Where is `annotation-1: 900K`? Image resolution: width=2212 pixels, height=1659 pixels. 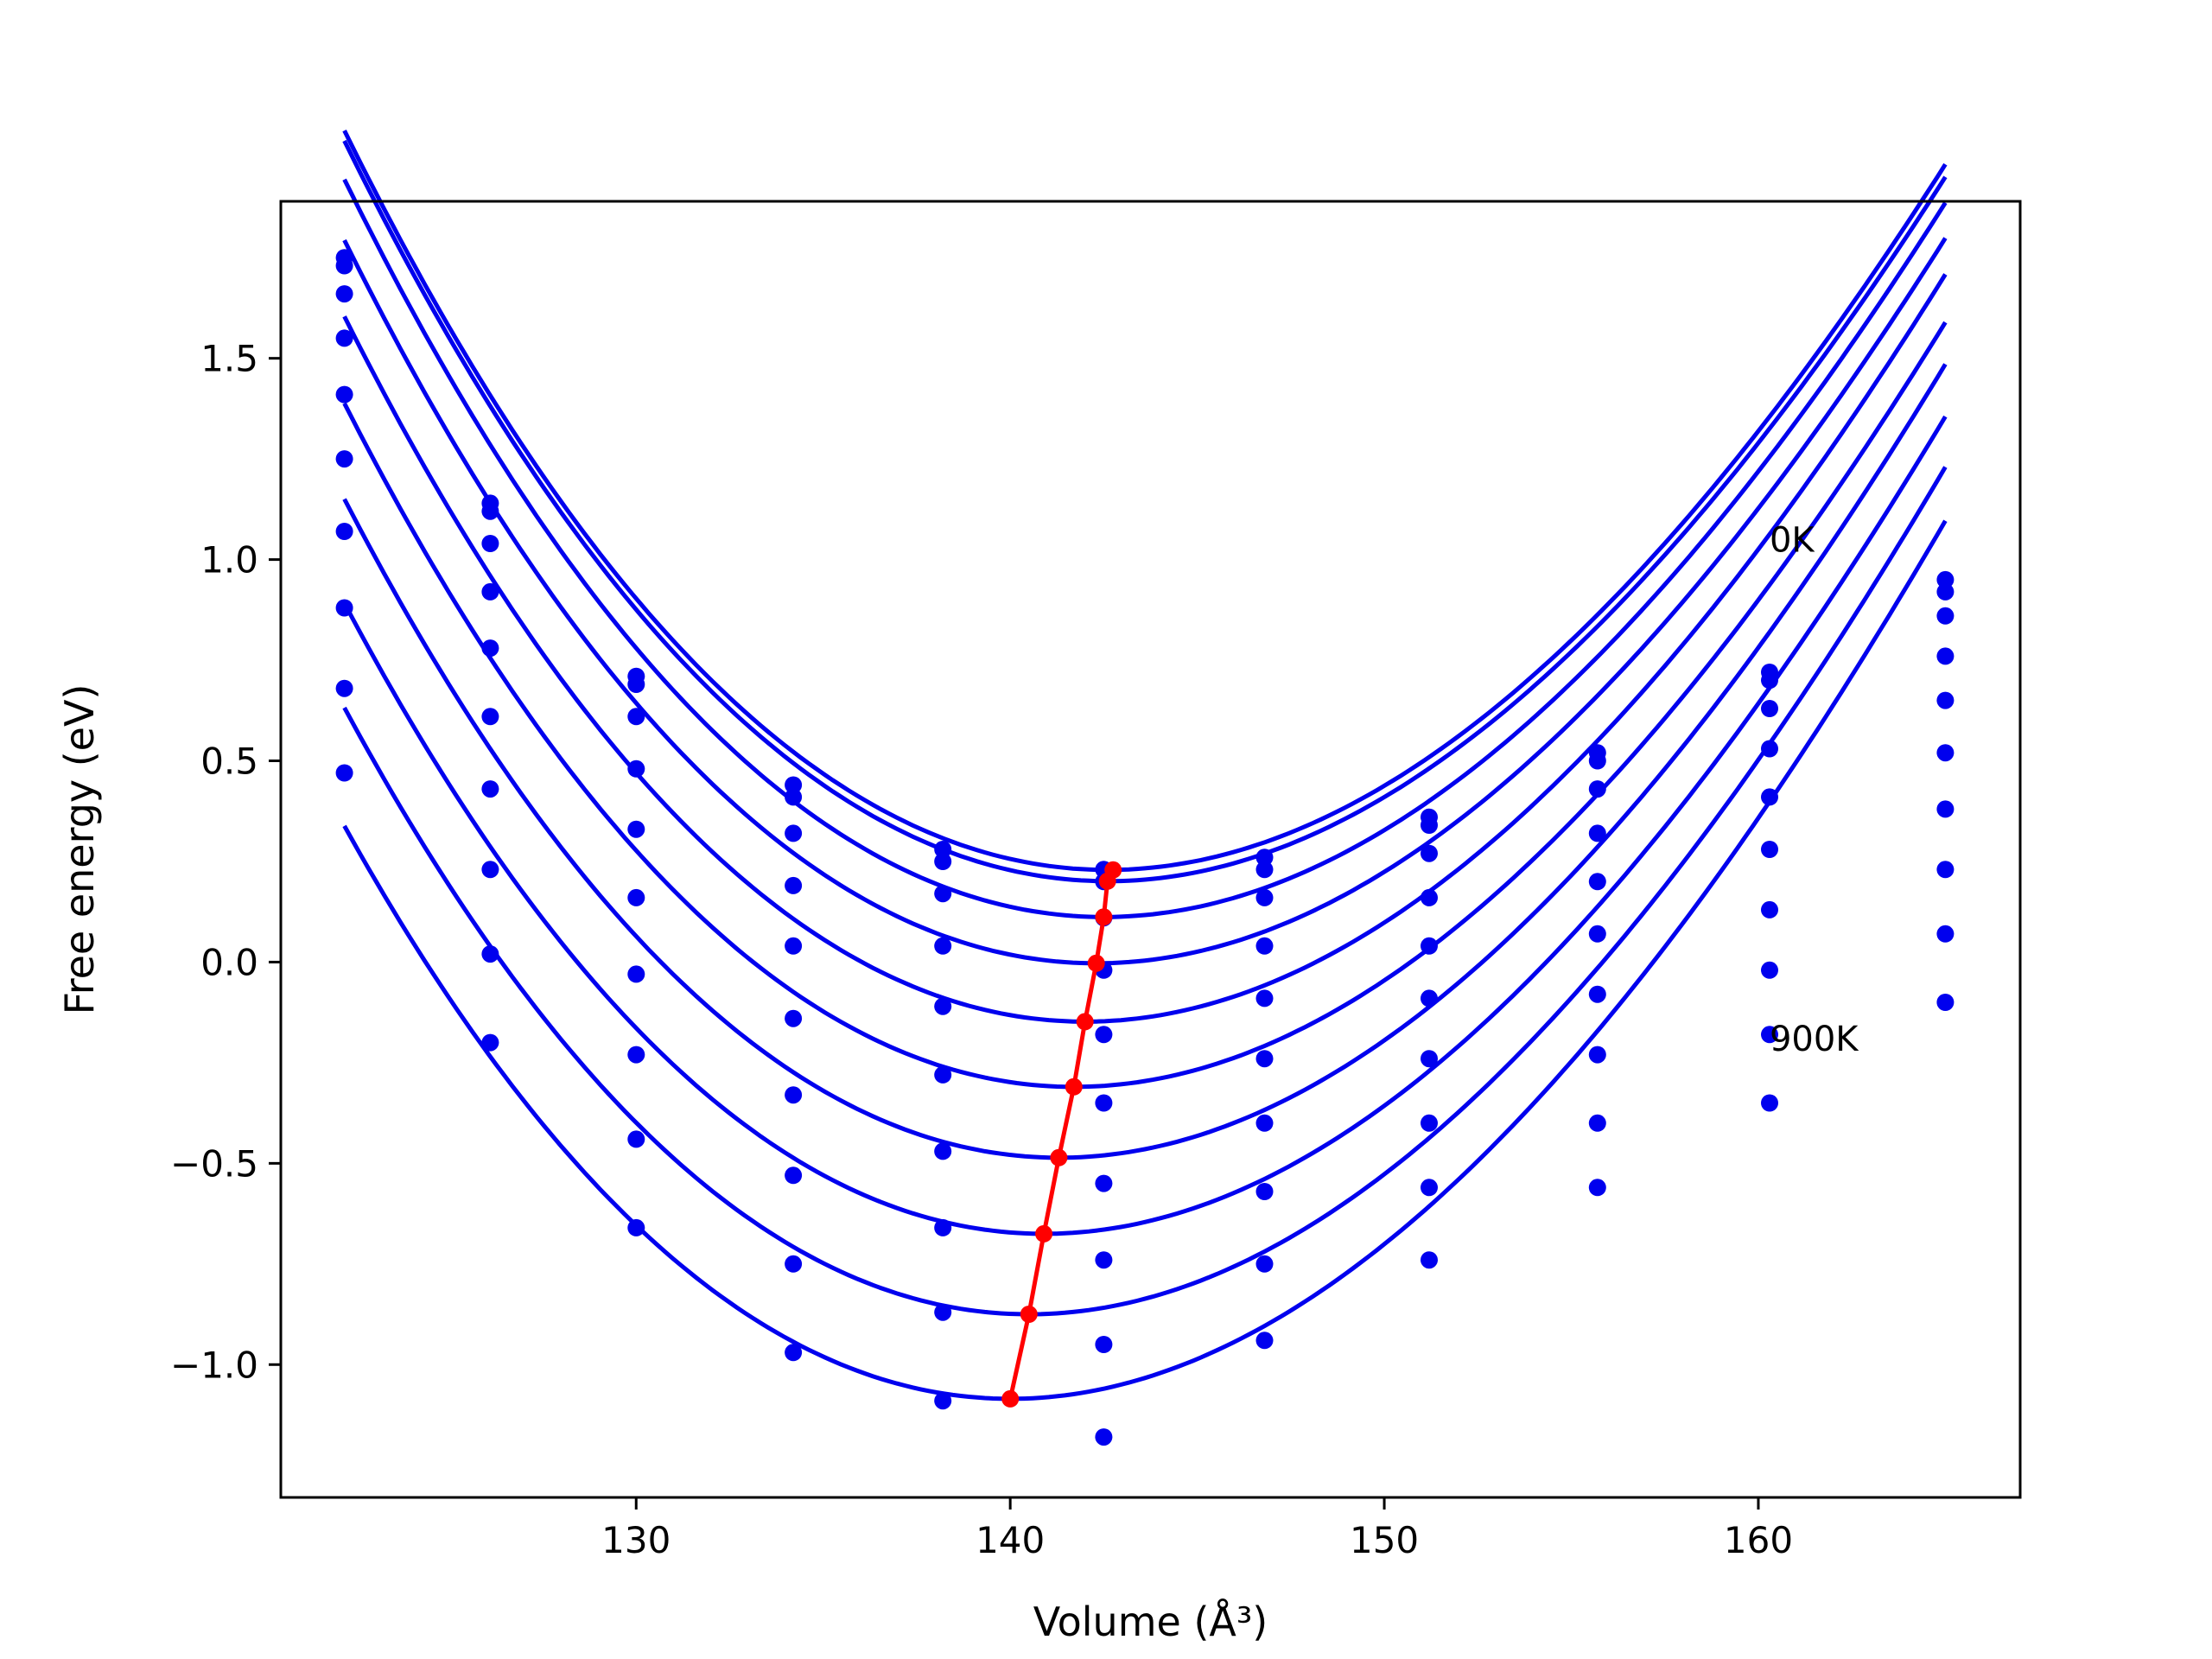
annotation-1: 900K is located at coordinates (1814, 1039).